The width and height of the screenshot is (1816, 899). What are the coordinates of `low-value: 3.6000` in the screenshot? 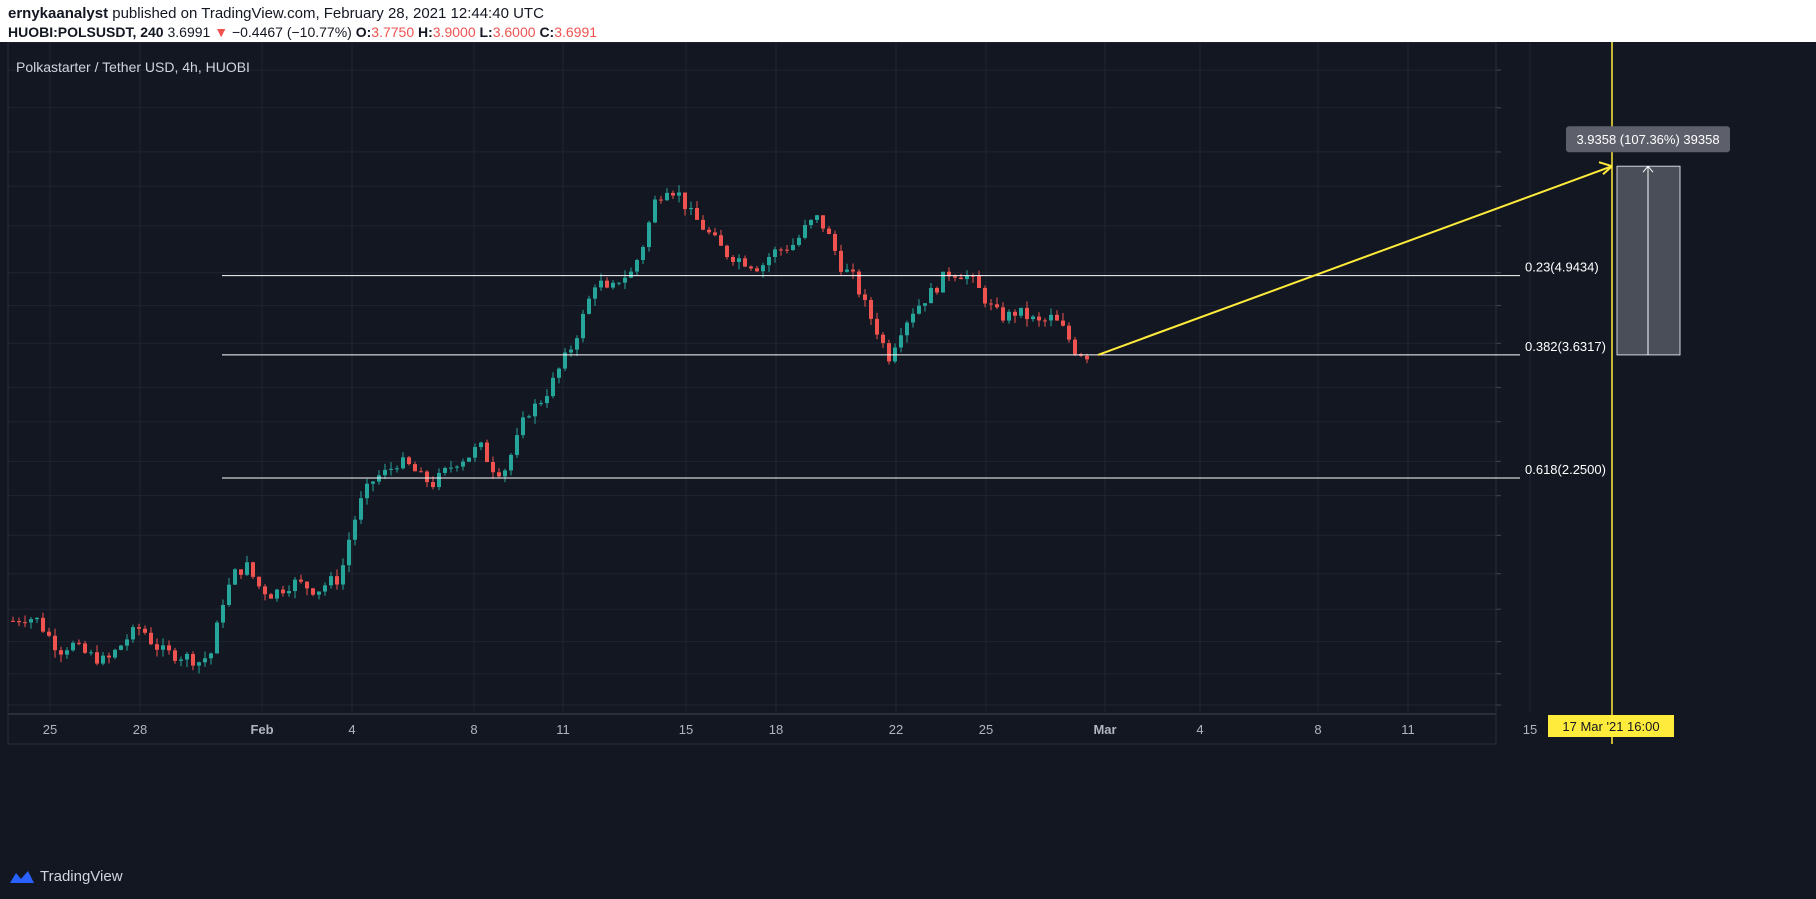 It's located at (514, 32).